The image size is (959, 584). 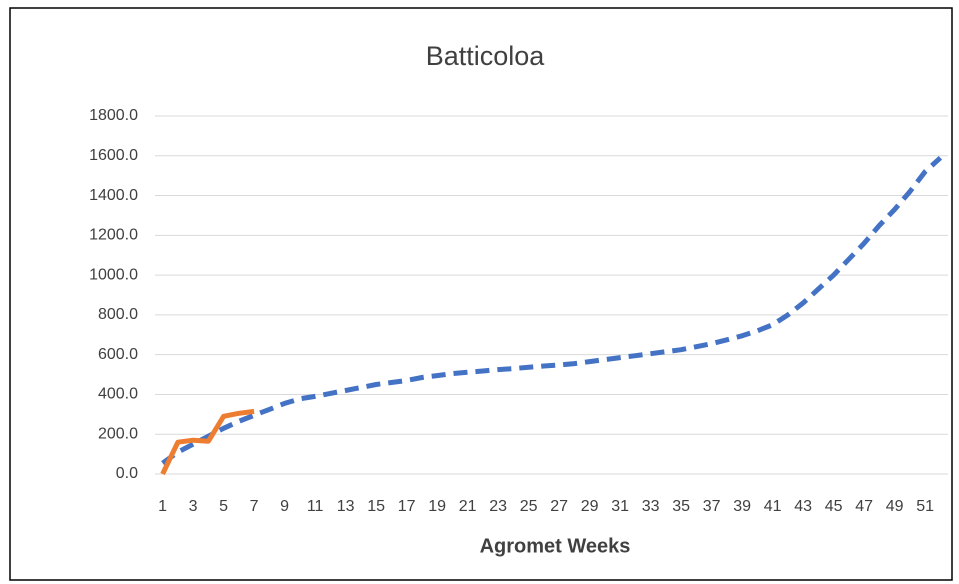 What do you see at coordinates (773, 506) in the screenshot?
I see `x-tick-label: 41` at bounding box center [773, 506].